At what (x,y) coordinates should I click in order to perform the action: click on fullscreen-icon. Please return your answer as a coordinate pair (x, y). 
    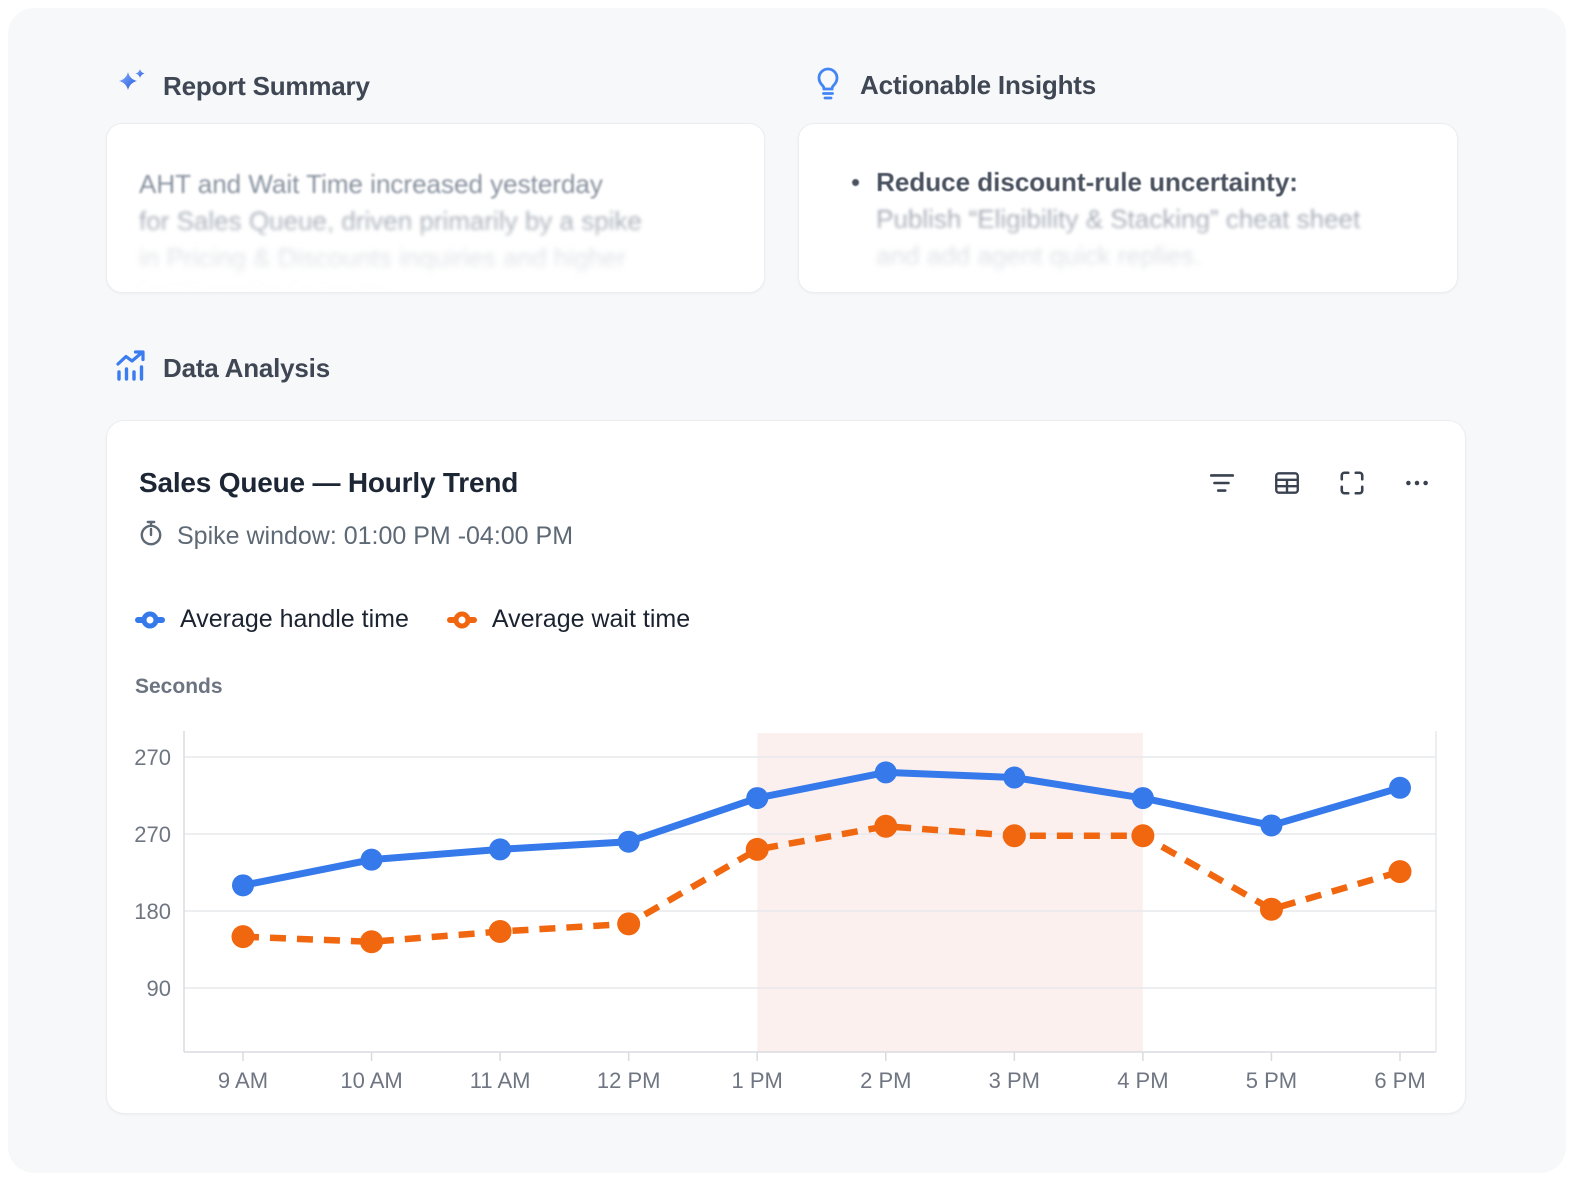
    Looking at the image, I should click on (1352, 483).